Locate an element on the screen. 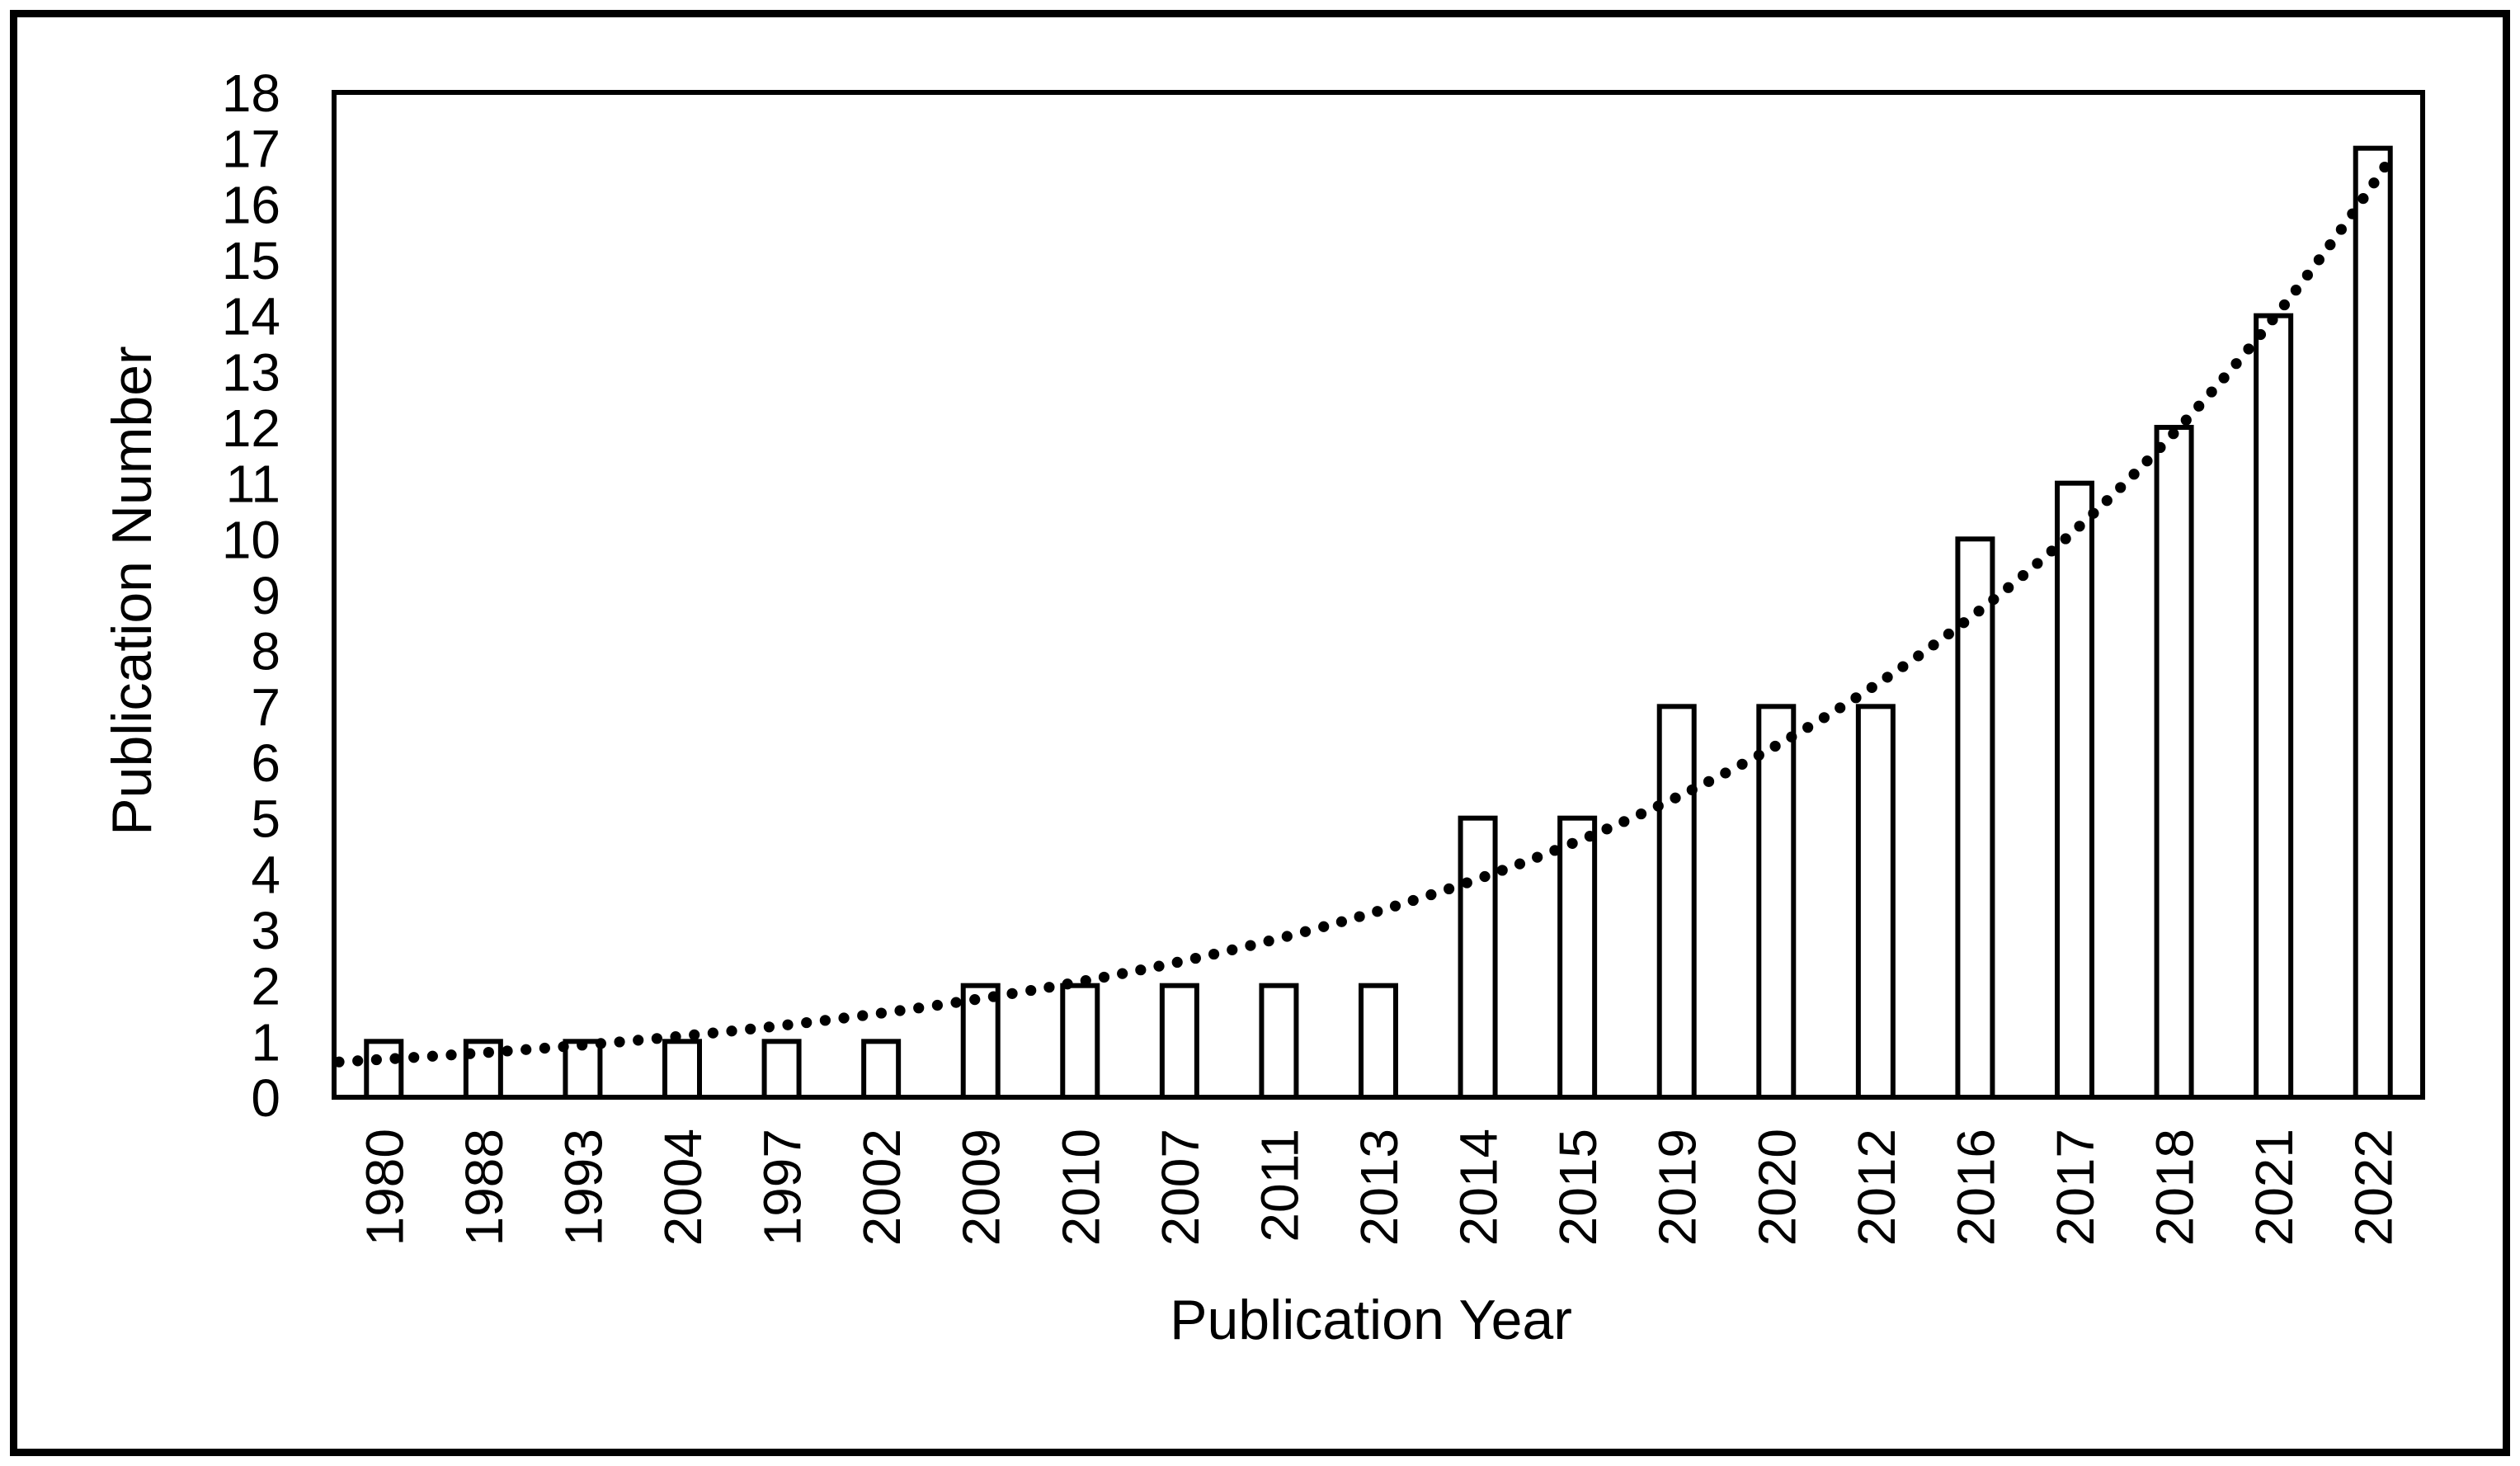 Image resolution: width=2520 pixels, height=1466 pixels. bar-2015 is located at coordinates (1577, 958).